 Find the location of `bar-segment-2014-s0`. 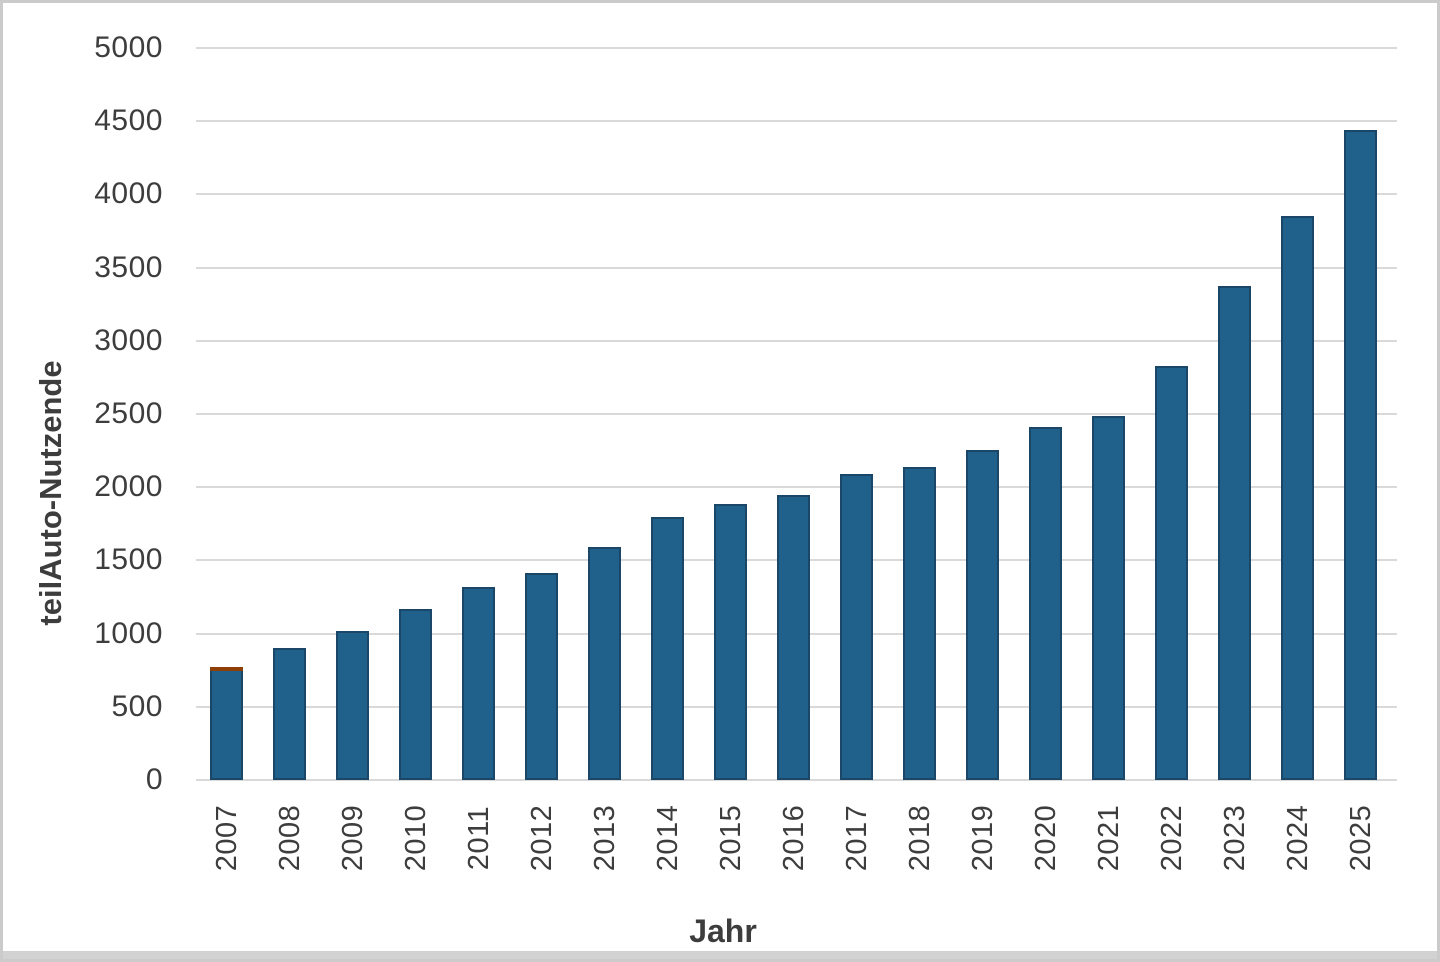

bar-segment-2014-s0 is located at coordinates (667, 648).